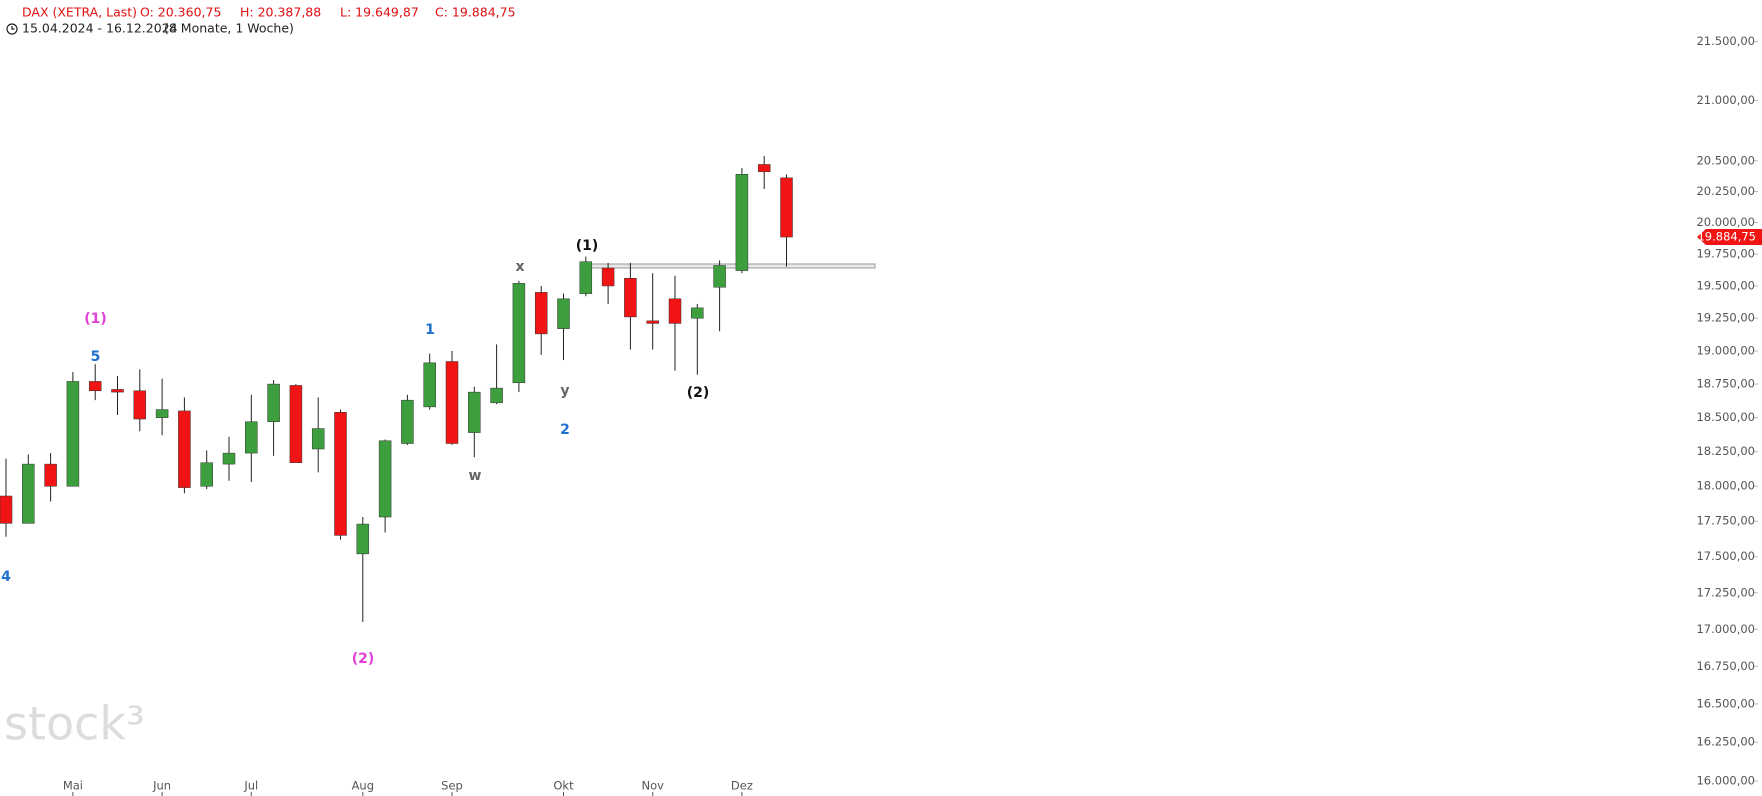 Image resolution: width=1762 pixels, height=796 pixels. What do you see at coordinates (565, 430) in the screenshot?
I see `wave-label: 2` at bounding box center [565, 430].